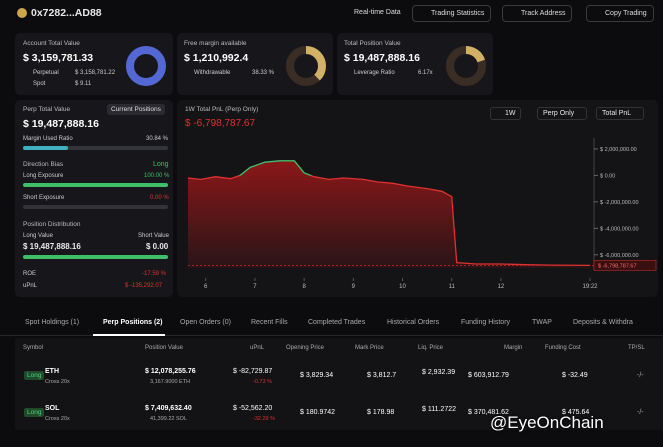 This screenshot has width=663, height=447. Describe the element at coordinates (318, 412) in the screenshot. I see `opening-price: $ 180.9742` at that location.